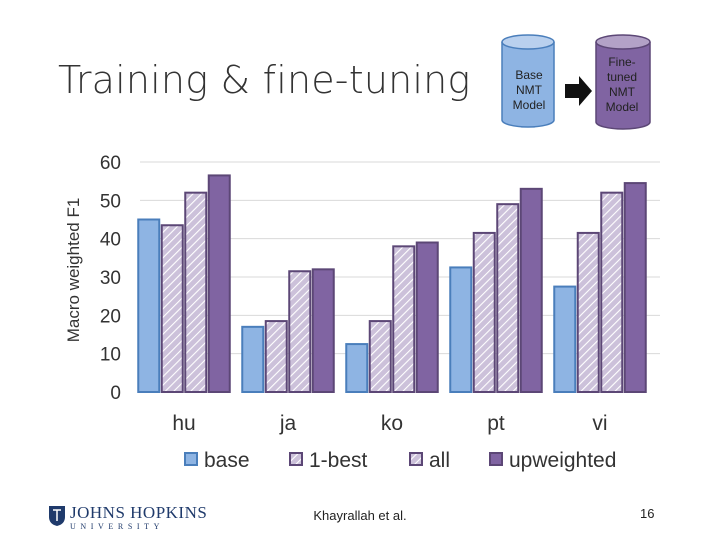  Describe the element at coordinates (110, 316) in the screenshot. I see `y-tick-label: 20` at that location.